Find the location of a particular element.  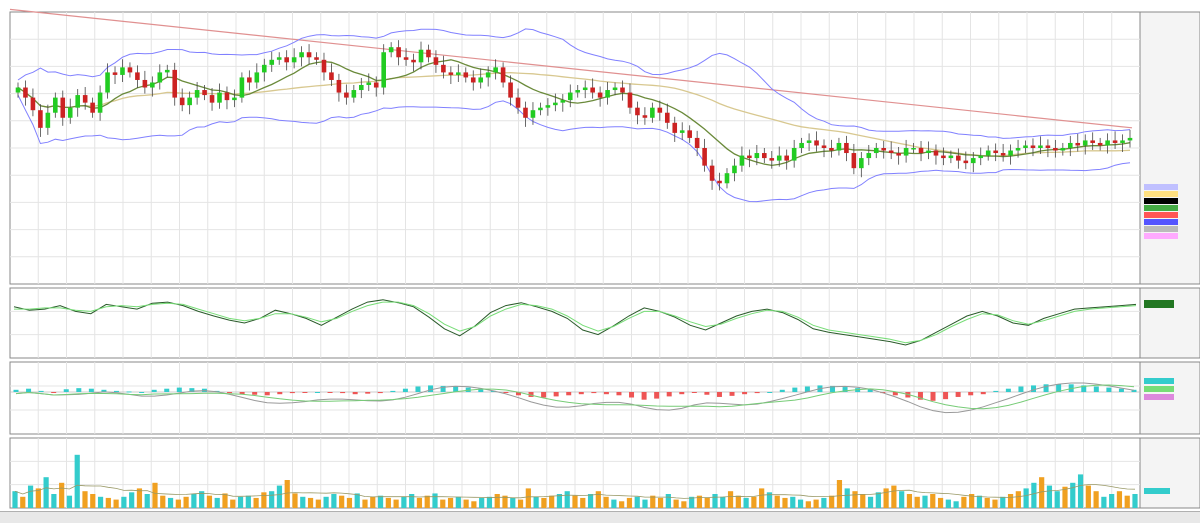

right-axis-tags is located at coordinates (1161, 339).